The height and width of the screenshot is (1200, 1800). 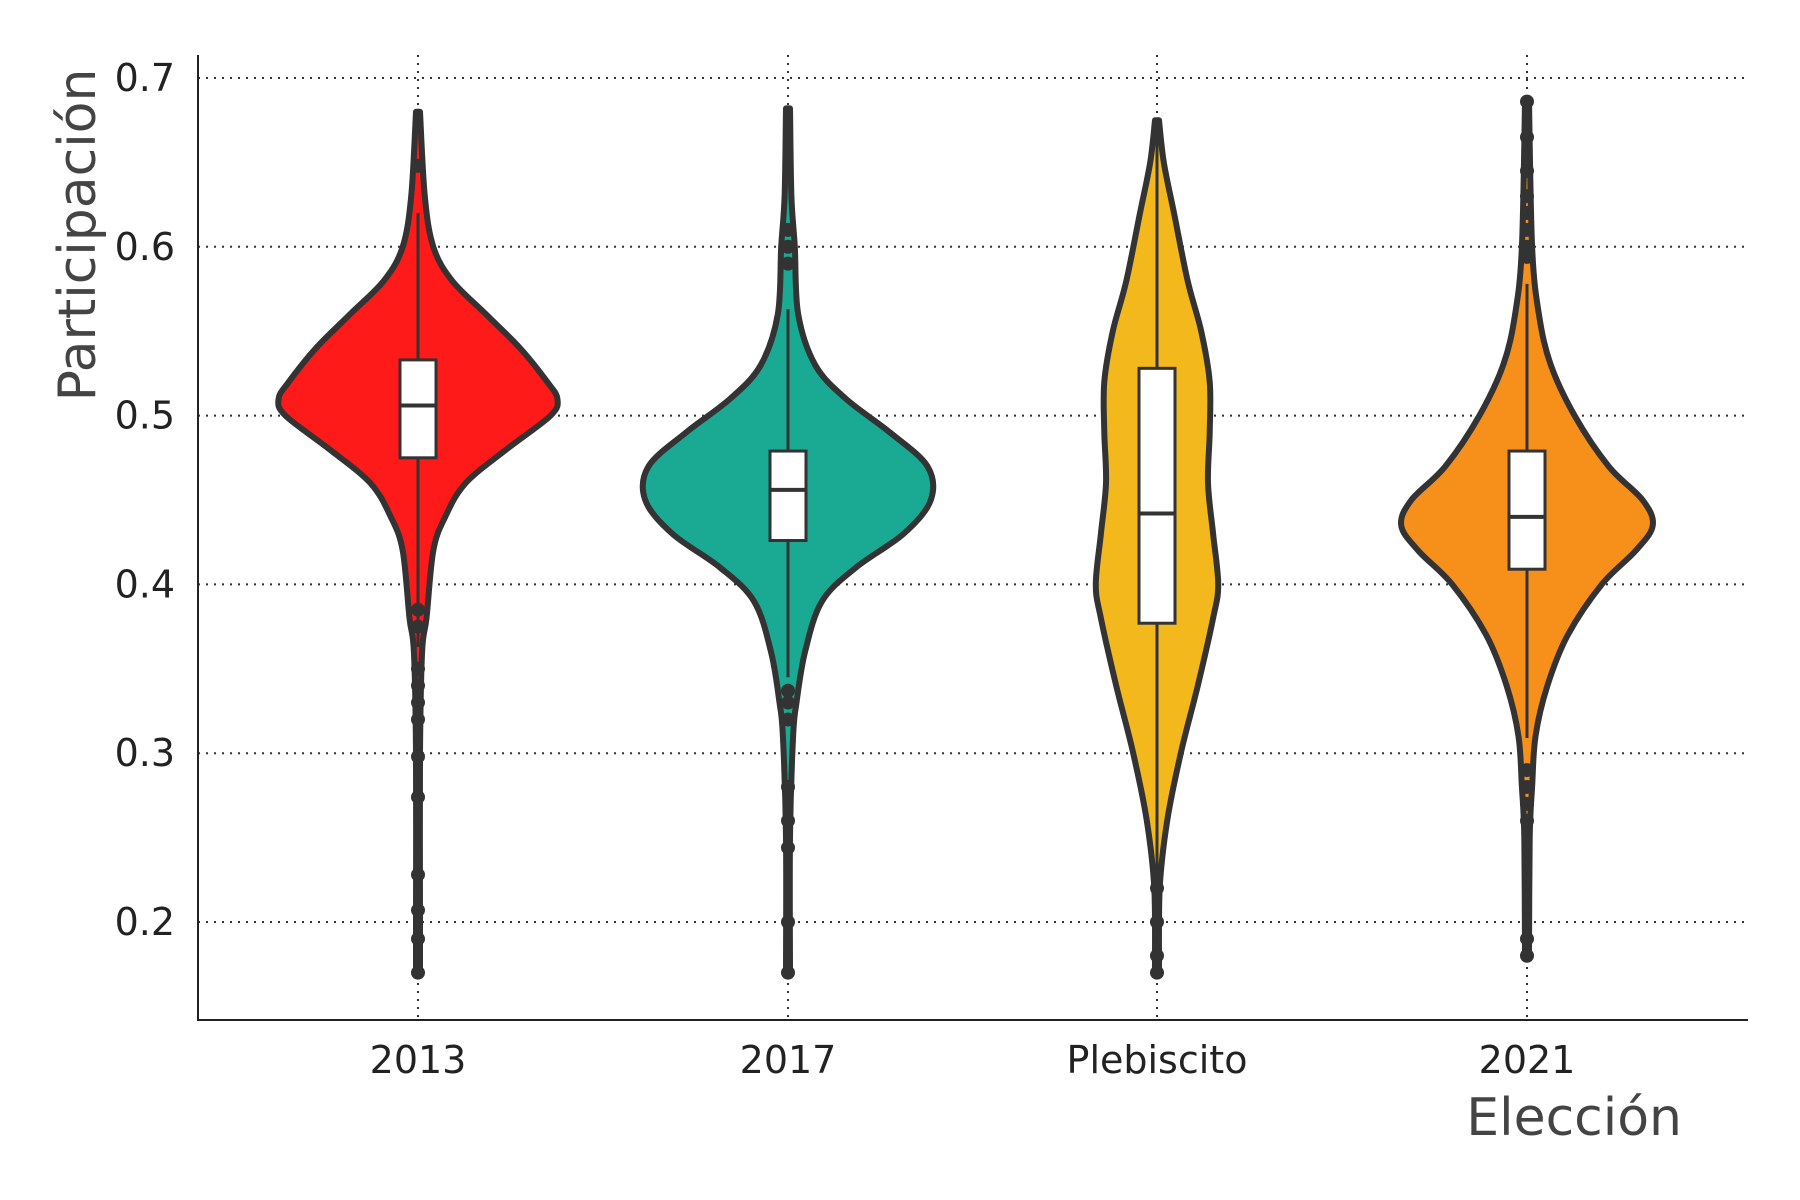 I want to click on y-tick-label: 0.6, so click(x=145, y=247).